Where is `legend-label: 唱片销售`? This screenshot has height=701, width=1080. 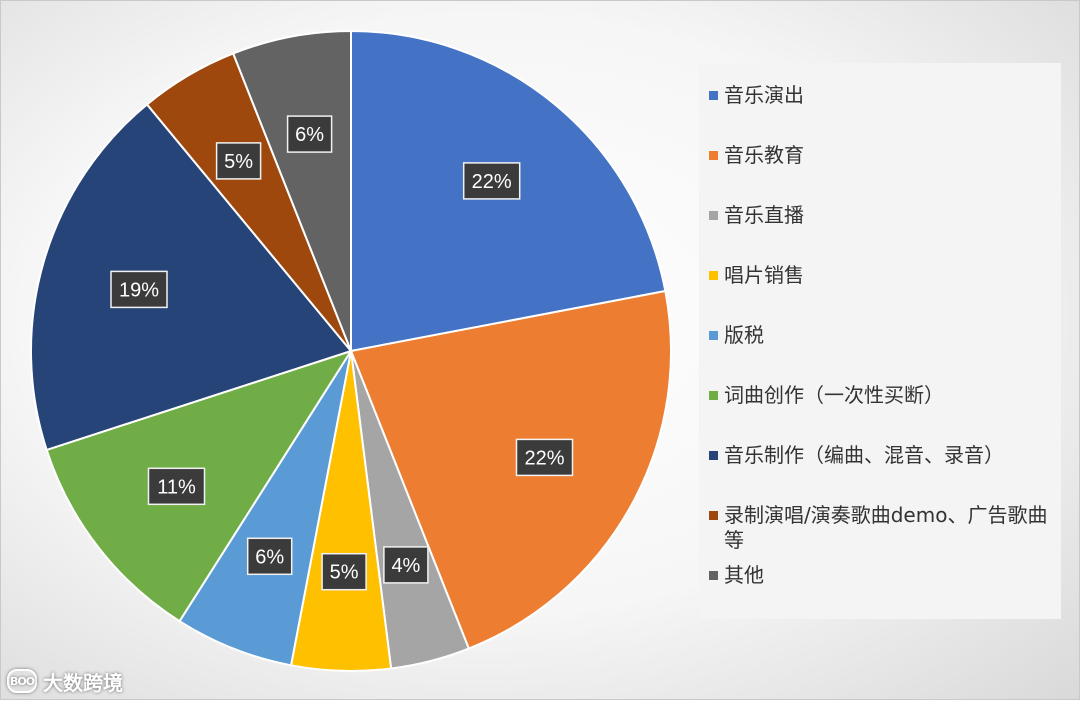
legend-label: 唱片销售 is located at coordinates (764, 275).